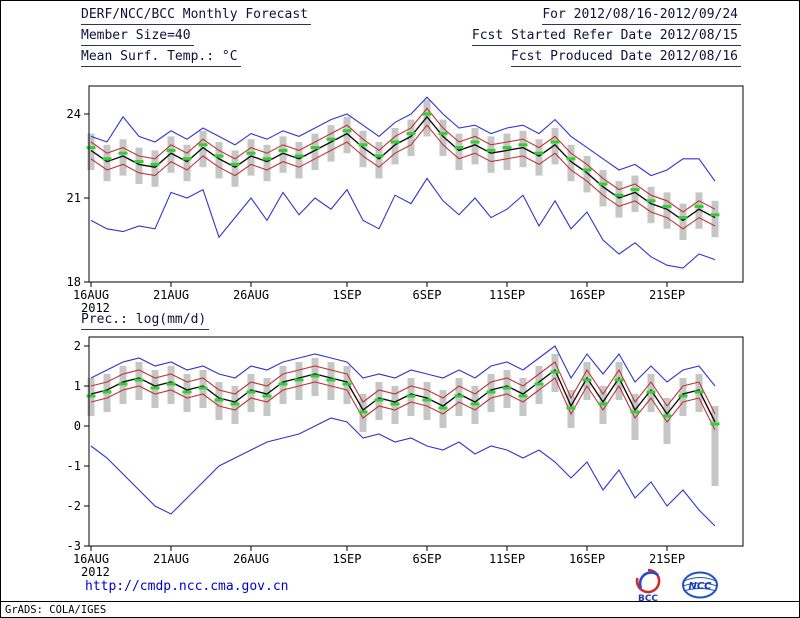  Describe the element at coordinates (161, 58) in the screenshot. I see `temperature-panel-label: Mean Surf. Temp.: °C` at that location.